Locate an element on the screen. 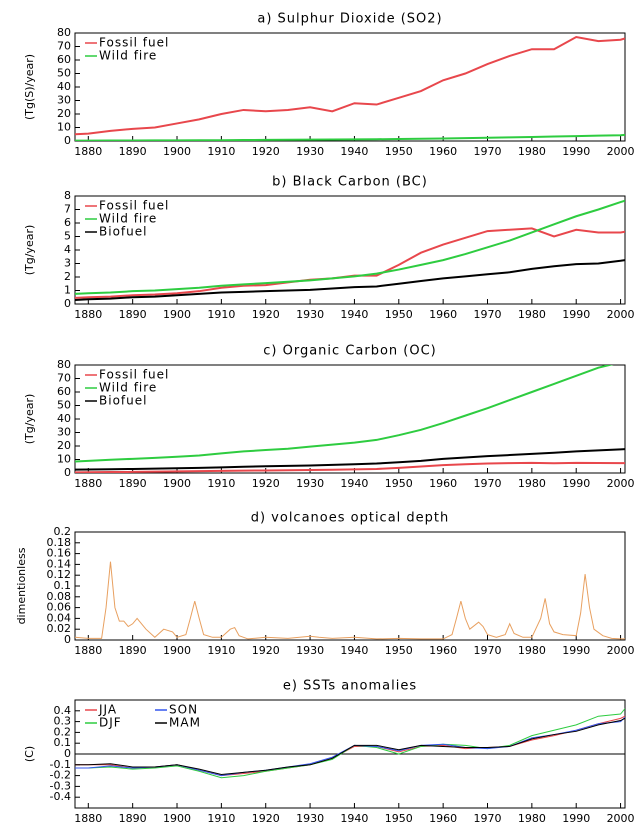  legend-label: SON is located at coordinates (183, 710).